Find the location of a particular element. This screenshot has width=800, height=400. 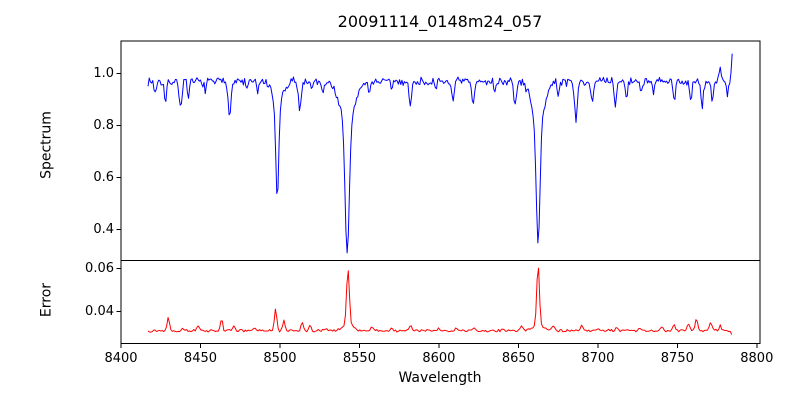

x-tick-label: 8450 is located at coordinates (200, 358).